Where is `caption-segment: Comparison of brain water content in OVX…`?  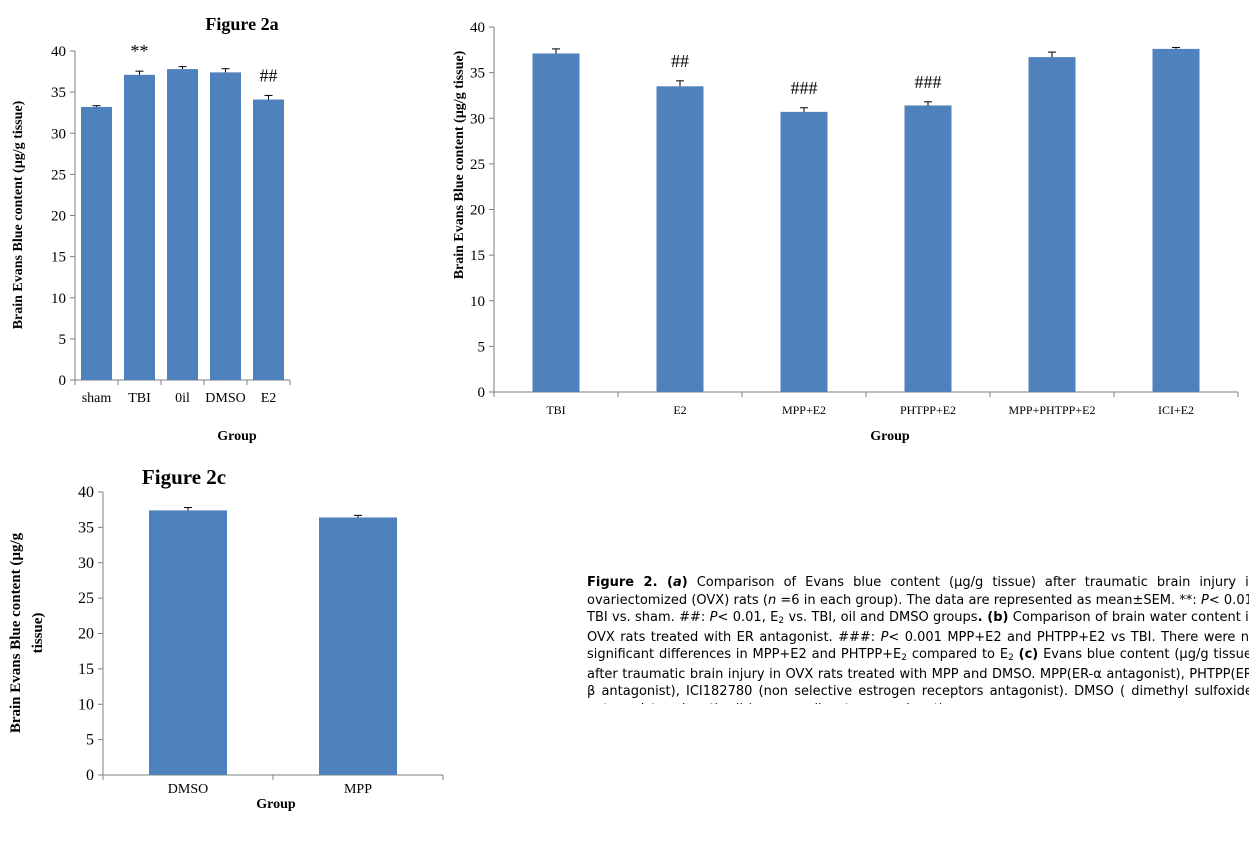 caption-segment: Comparison of brain water content in OVX… is located at coordinates (918, 627).